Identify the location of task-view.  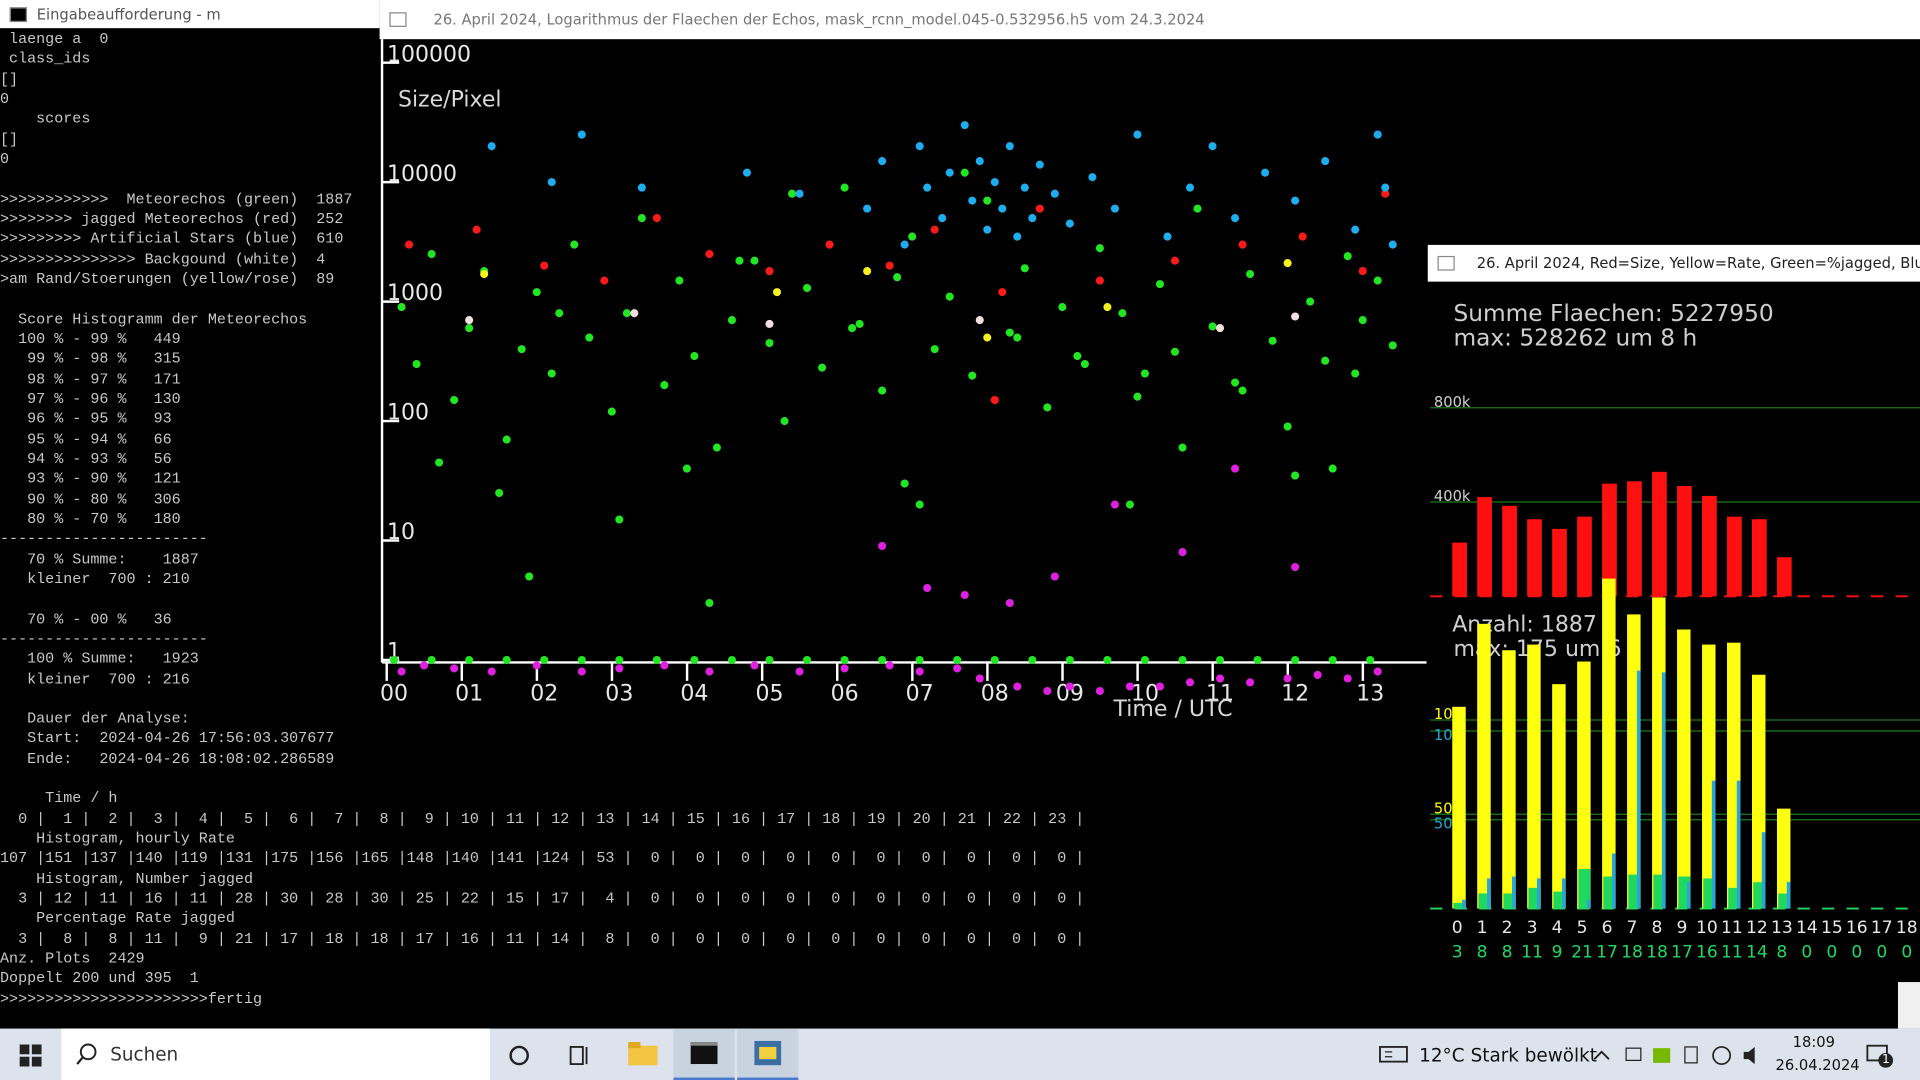
(580, 1055).